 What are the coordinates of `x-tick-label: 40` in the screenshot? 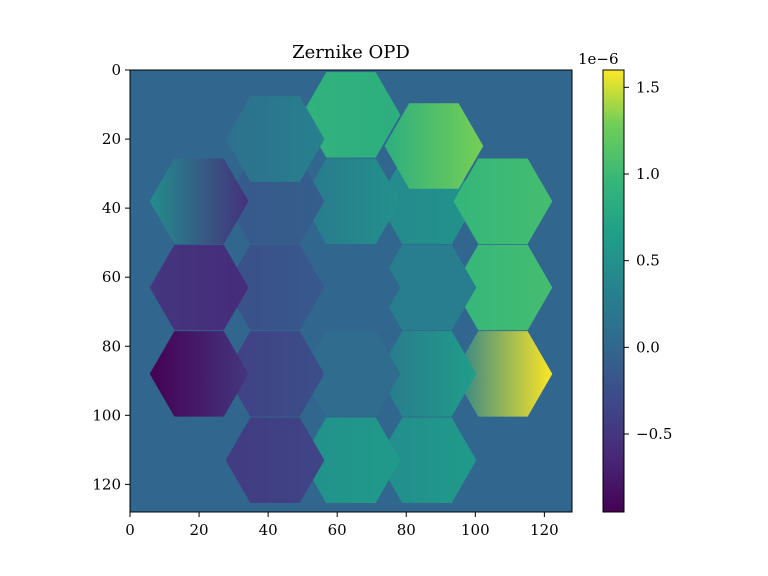 It's located at (268, 530).